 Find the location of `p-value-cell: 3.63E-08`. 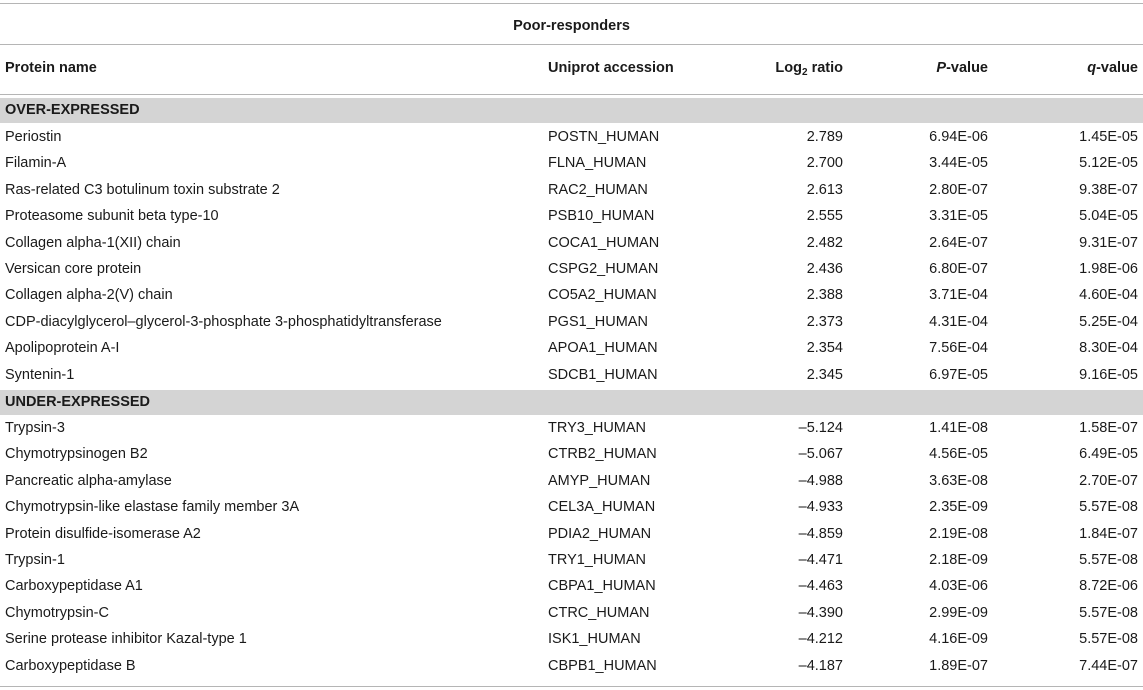

p-value-cell: 3.63E-08 is located at coordinates (958, 480).